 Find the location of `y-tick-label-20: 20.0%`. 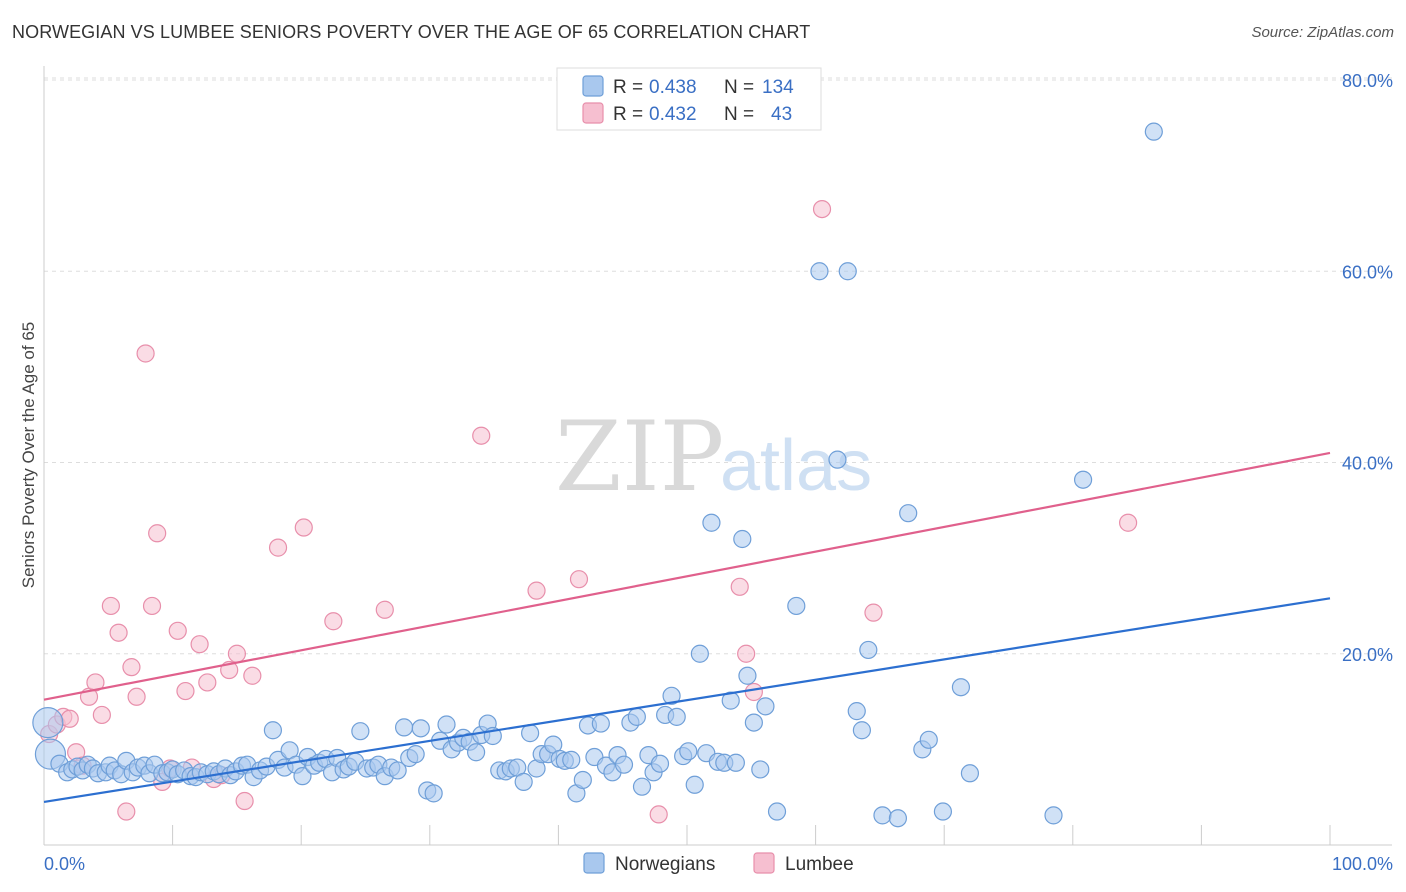

y-tick-label-20: 20.0% is located at coordinates (1367, 655).